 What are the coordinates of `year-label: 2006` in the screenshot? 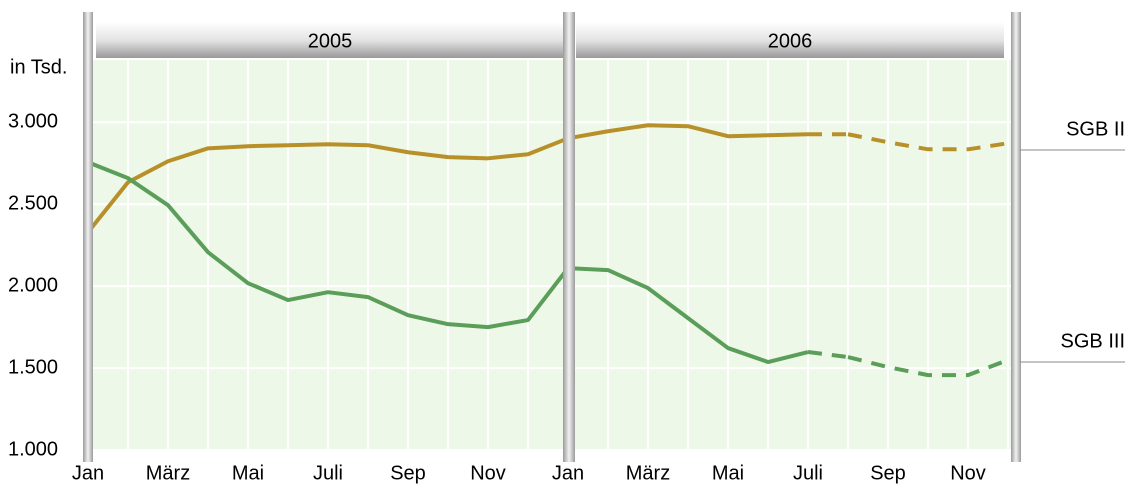 It's located at (790, 41).